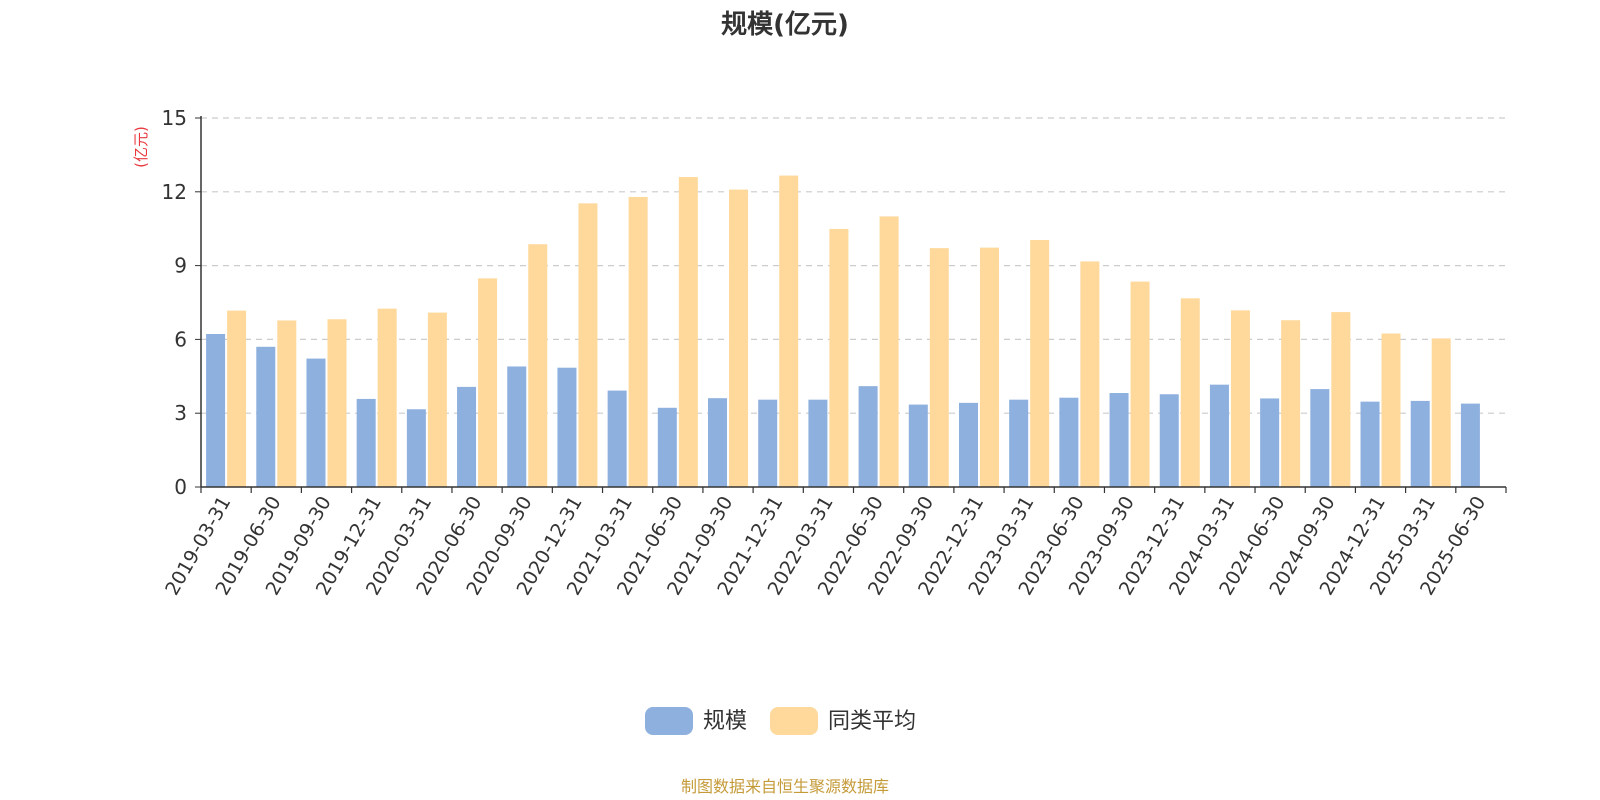 This screenshot has height=800, width=1600. Describe the element at coordinates (180, 413) in the screenshot. I see `y-tick-label: 3` at that location.